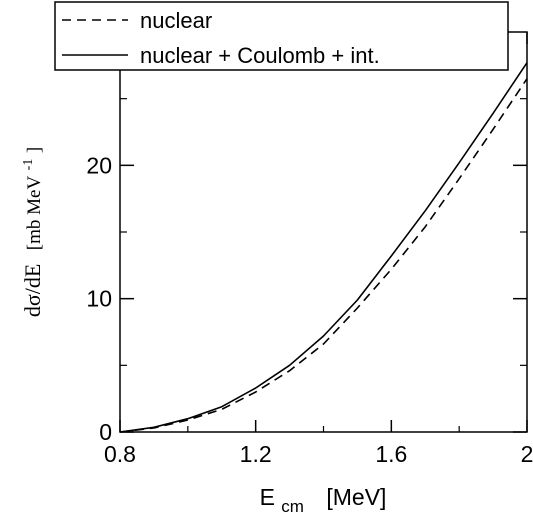 The image size is (533, 523). What do you see at coordinates (32, 290) in the screenshot?
I see `y-axis-label-main: dσ/dE` at bounding box center [32, 290].